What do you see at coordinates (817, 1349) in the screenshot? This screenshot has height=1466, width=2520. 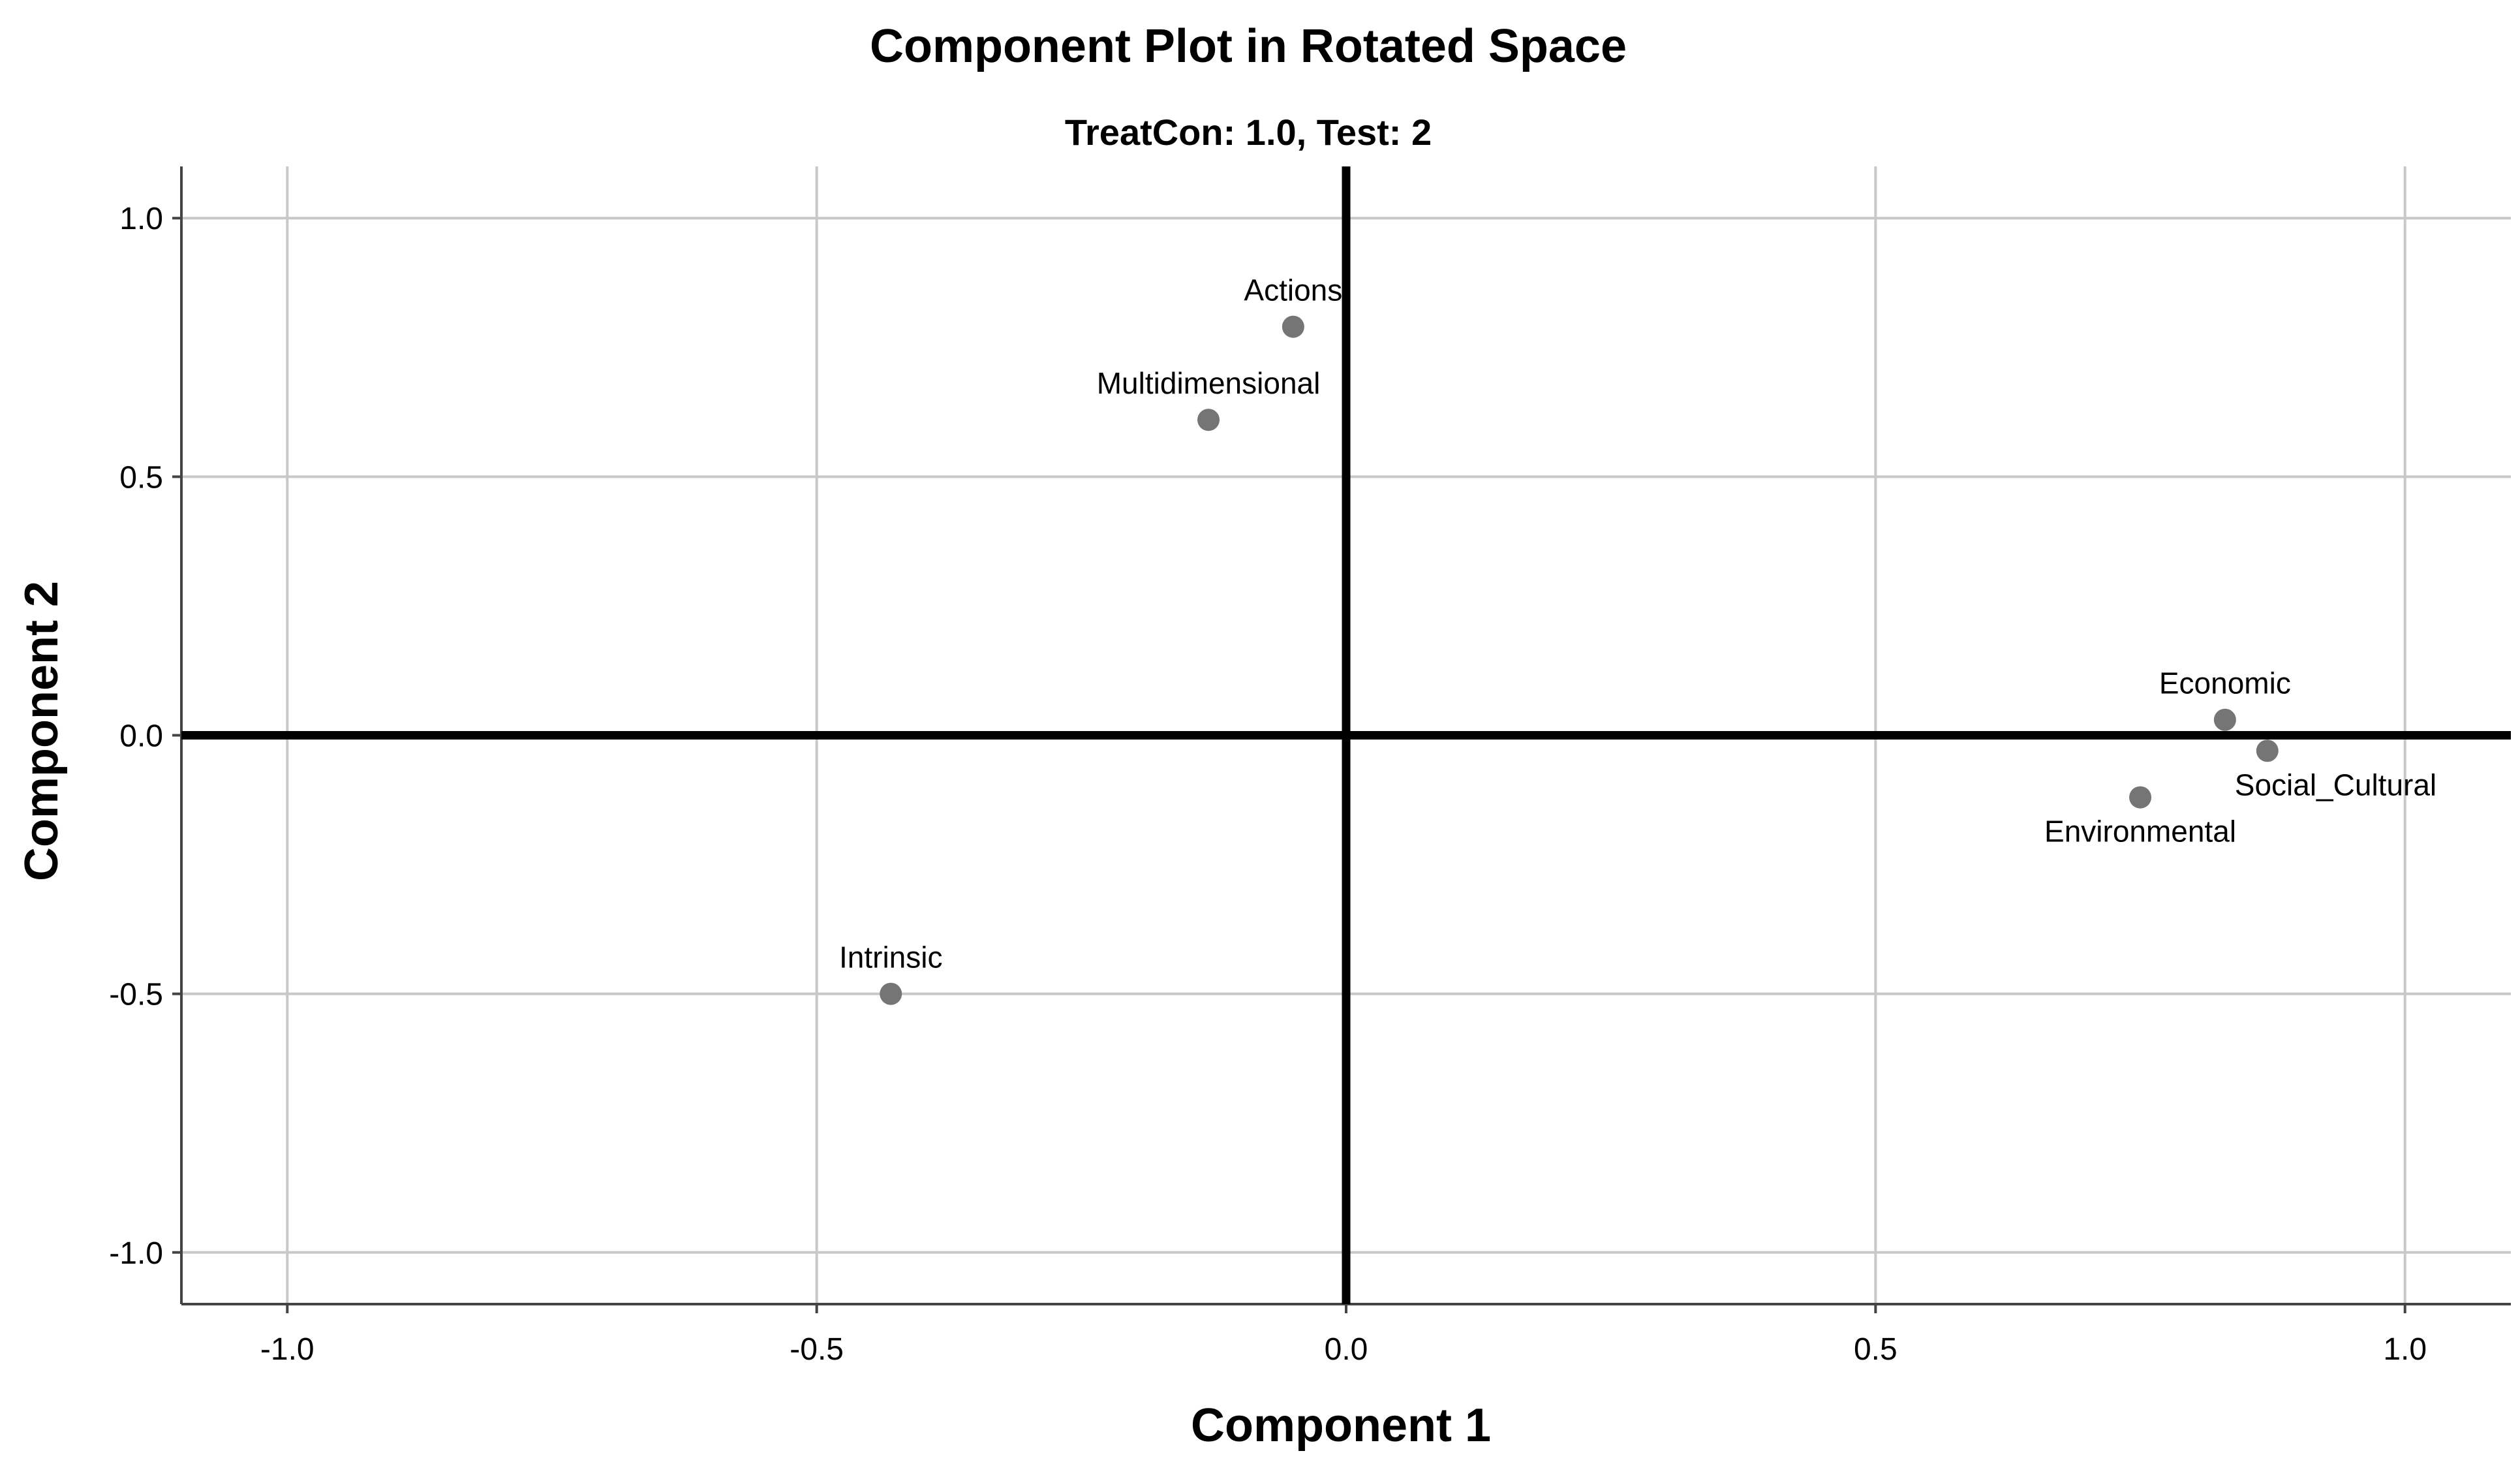 I see `x-tick-label-1: -0.5` at bounding box center [817, 1349].